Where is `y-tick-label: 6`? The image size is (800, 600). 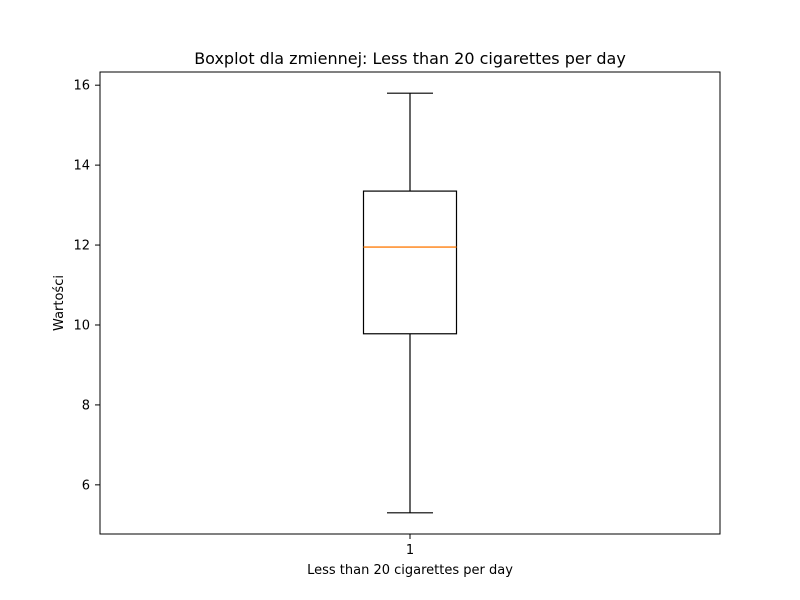
y-tick-label: 6 is located at coordinates (86, 485).